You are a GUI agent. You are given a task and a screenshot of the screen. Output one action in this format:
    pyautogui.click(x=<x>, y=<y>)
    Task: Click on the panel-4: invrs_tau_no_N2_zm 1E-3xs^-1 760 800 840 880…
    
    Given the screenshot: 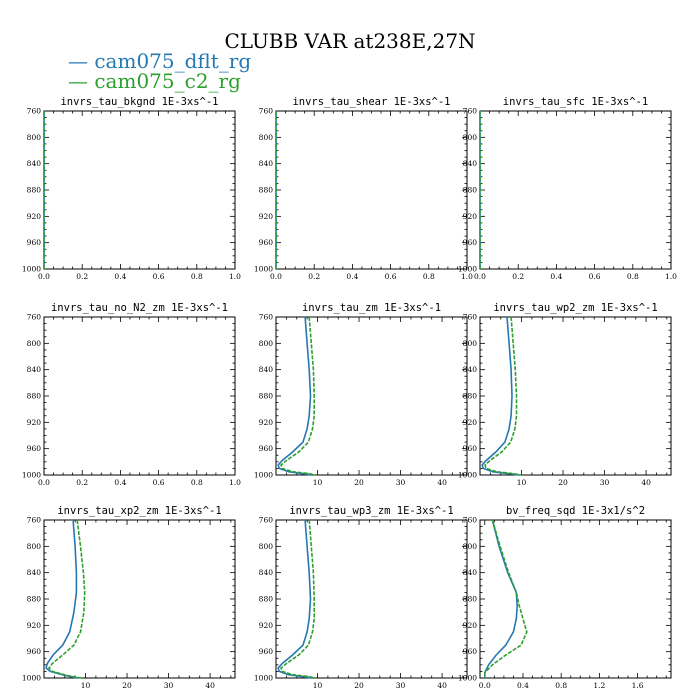 What is the action you would take?
    pyautogui.click(x=131, y=394)
    